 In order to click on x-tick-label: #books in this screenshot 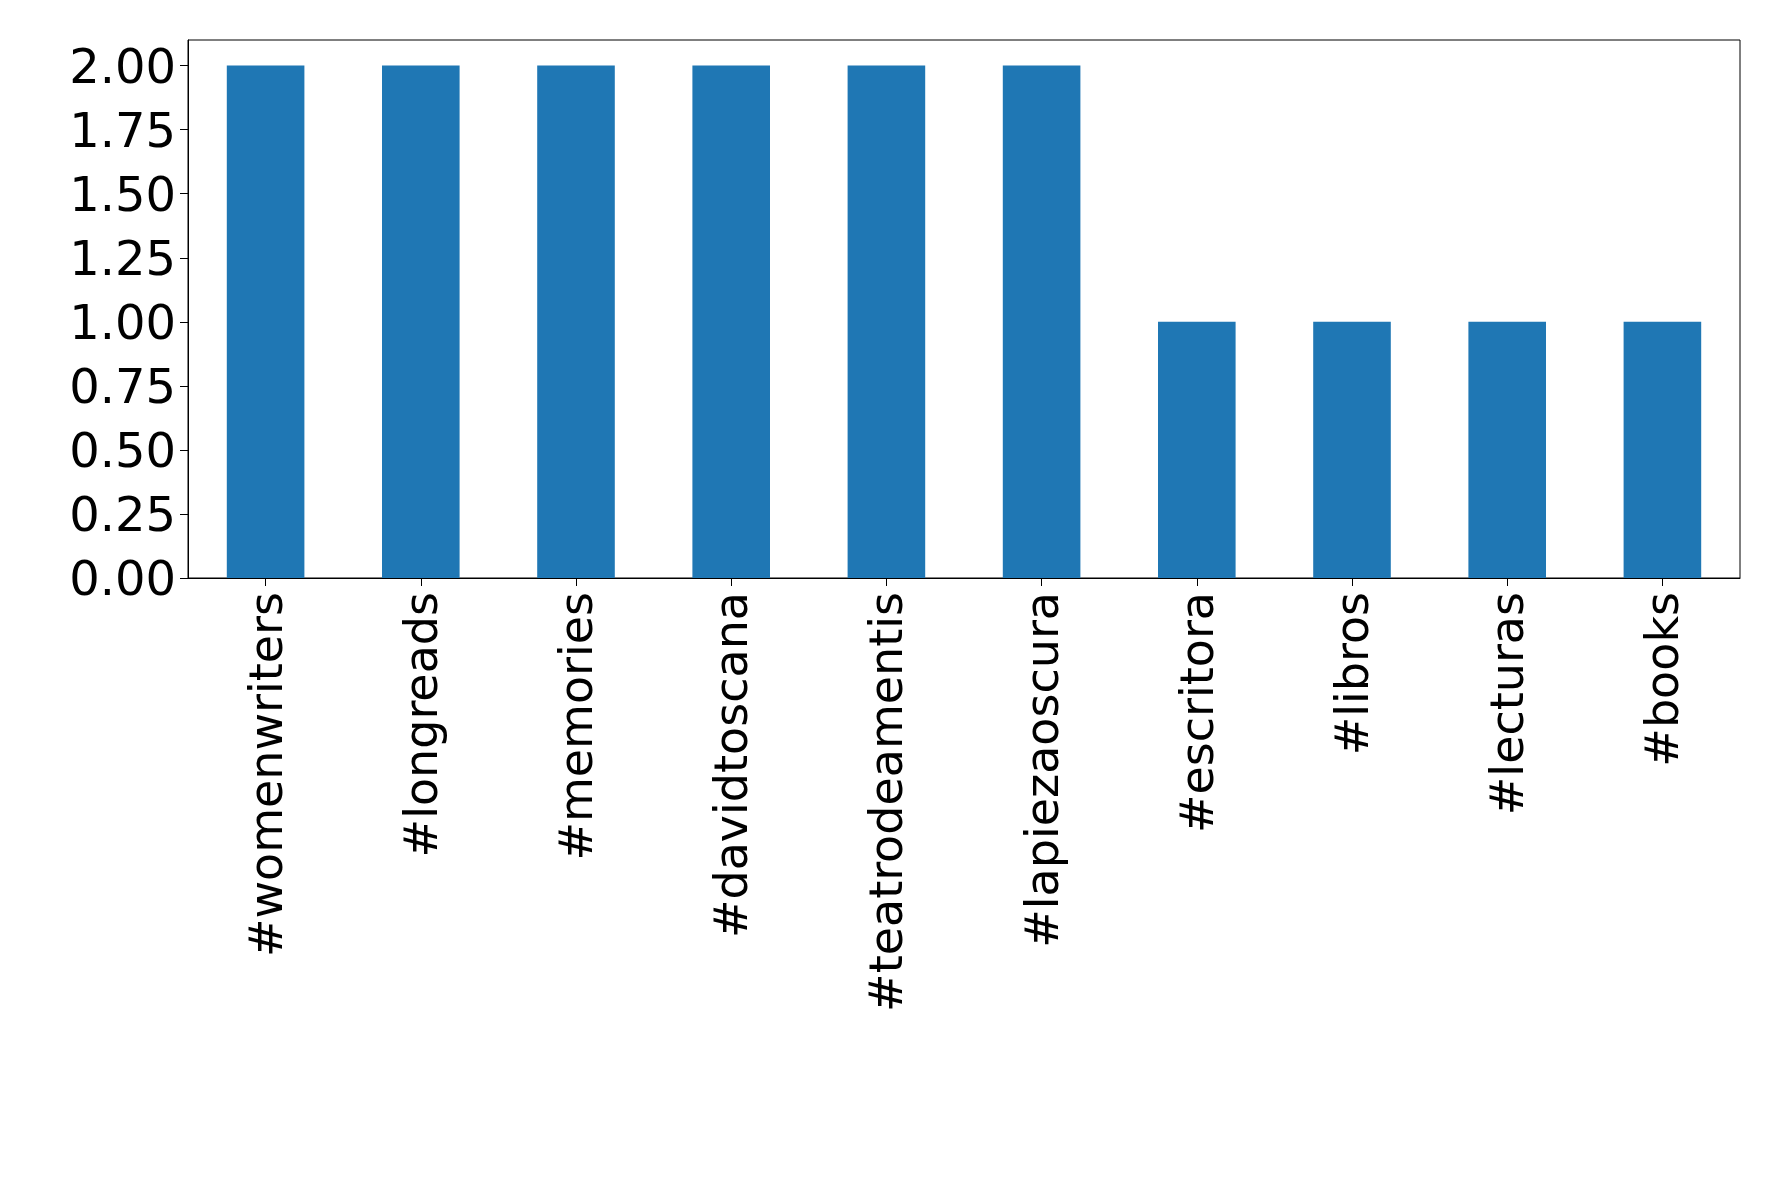, I will do `click(1662, 679)`.